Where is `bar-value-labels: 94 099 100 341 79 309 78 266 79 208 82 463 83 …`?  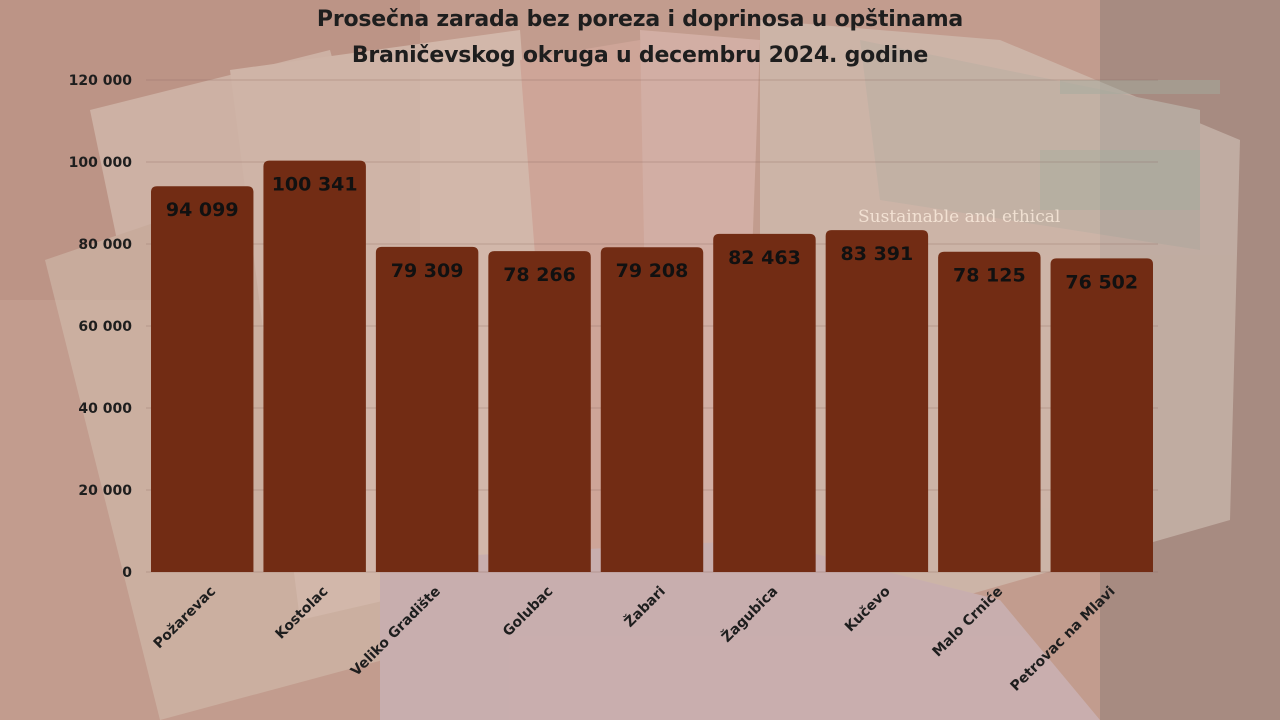 bar-value-labels: 94 099 100 341 79 309 78 266 79 208 82 463 83 … is located at coordinates (652, 234).